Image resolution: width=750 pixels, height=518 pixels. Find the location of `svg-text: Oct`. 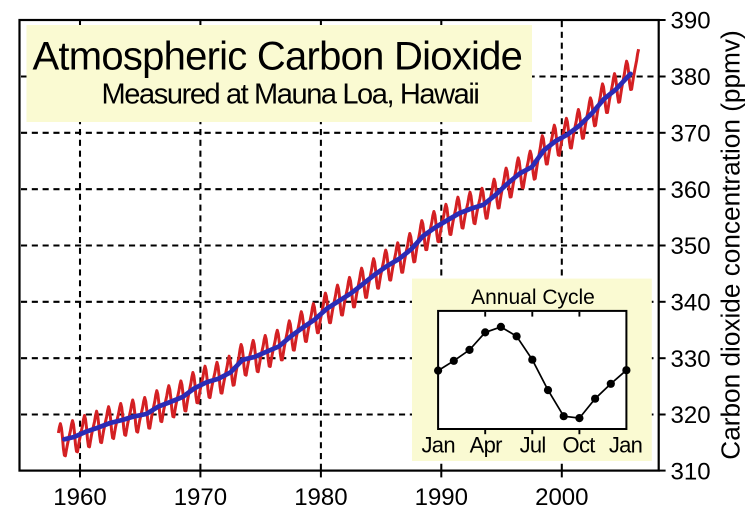

svg-text: Oct is located at coordinates (579, 445).